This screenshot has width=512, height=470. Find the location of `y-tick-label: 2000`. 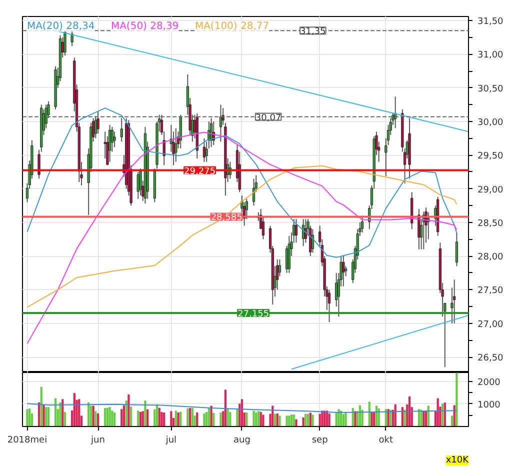

y-tick-label: 2000 is located at coordinates (489, 383).